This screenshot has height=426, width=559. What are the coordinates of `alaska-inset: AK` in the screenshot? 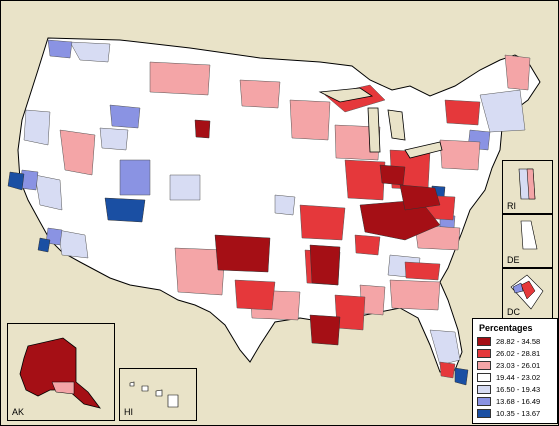 It's located at (61, 372).